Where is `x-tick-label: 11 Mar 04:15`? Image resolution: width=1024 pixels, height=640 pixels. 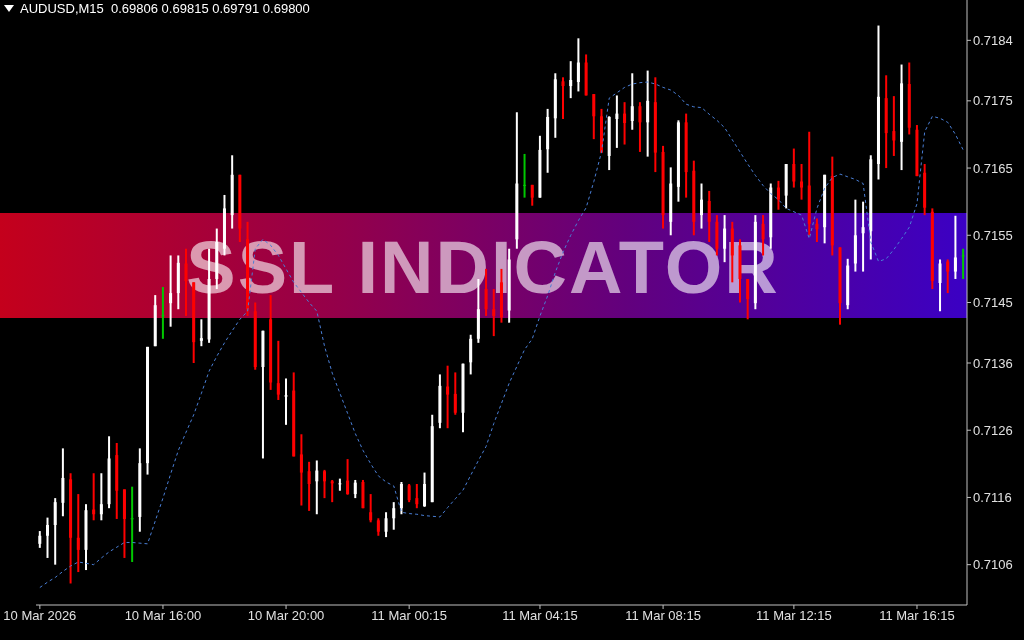 x-tick-label: 11 Mar 04:15 is located at coordinates (540, 616).